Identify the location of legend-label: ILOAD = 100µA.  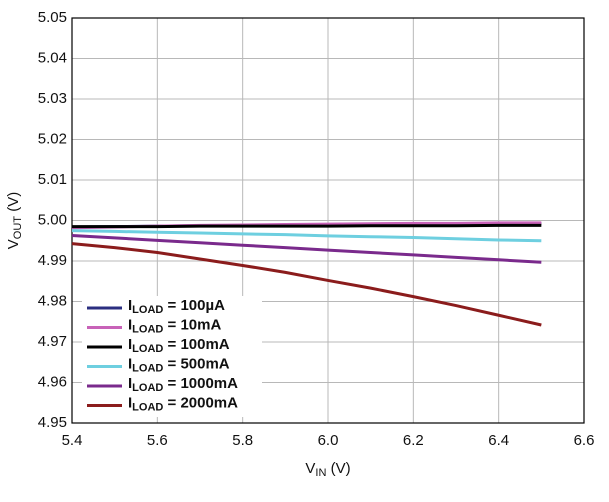
(176, 306).